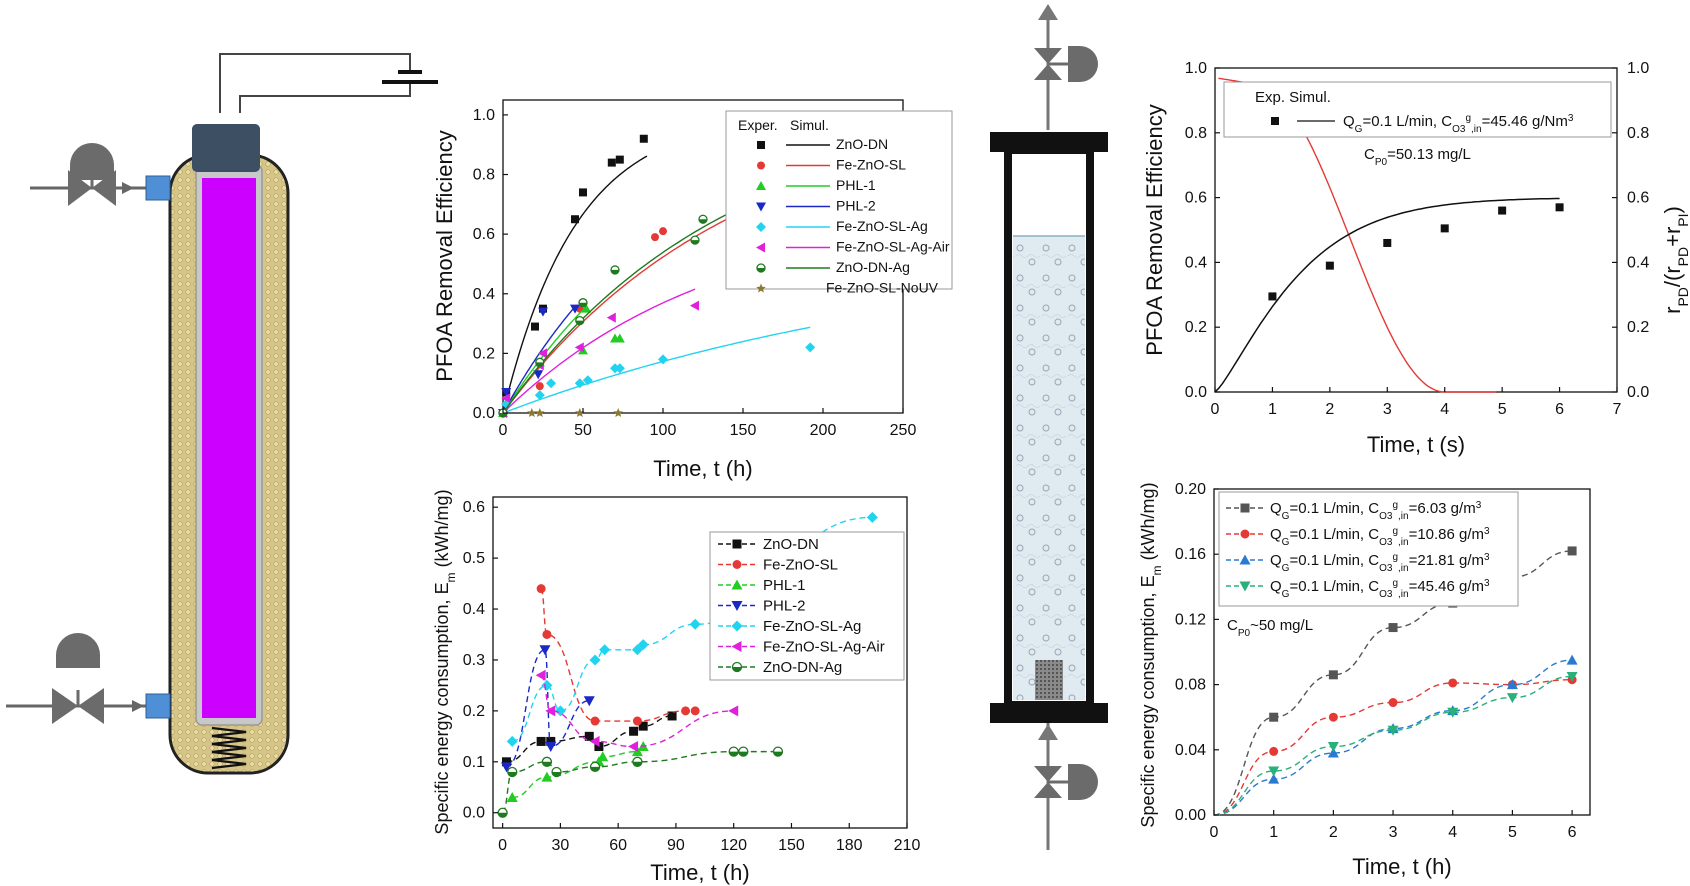  What do you see at coordinates (882, 288) in the screenshot?
I see `legend-label-fe-zno-sl-nouv: Fe-ZnO-SL-NoUV` at bounding box center [882, 288].